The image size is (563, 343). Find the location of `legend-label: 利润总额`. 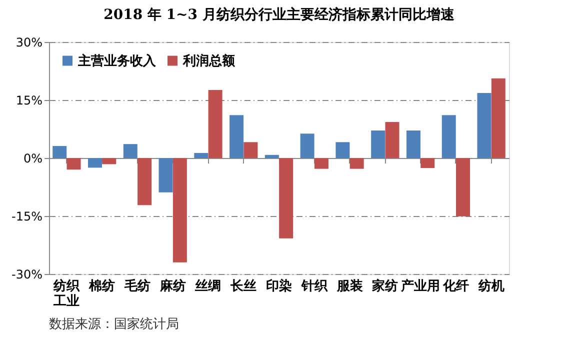

legend-label: 利润总额 is located at coordinates (209, 60).